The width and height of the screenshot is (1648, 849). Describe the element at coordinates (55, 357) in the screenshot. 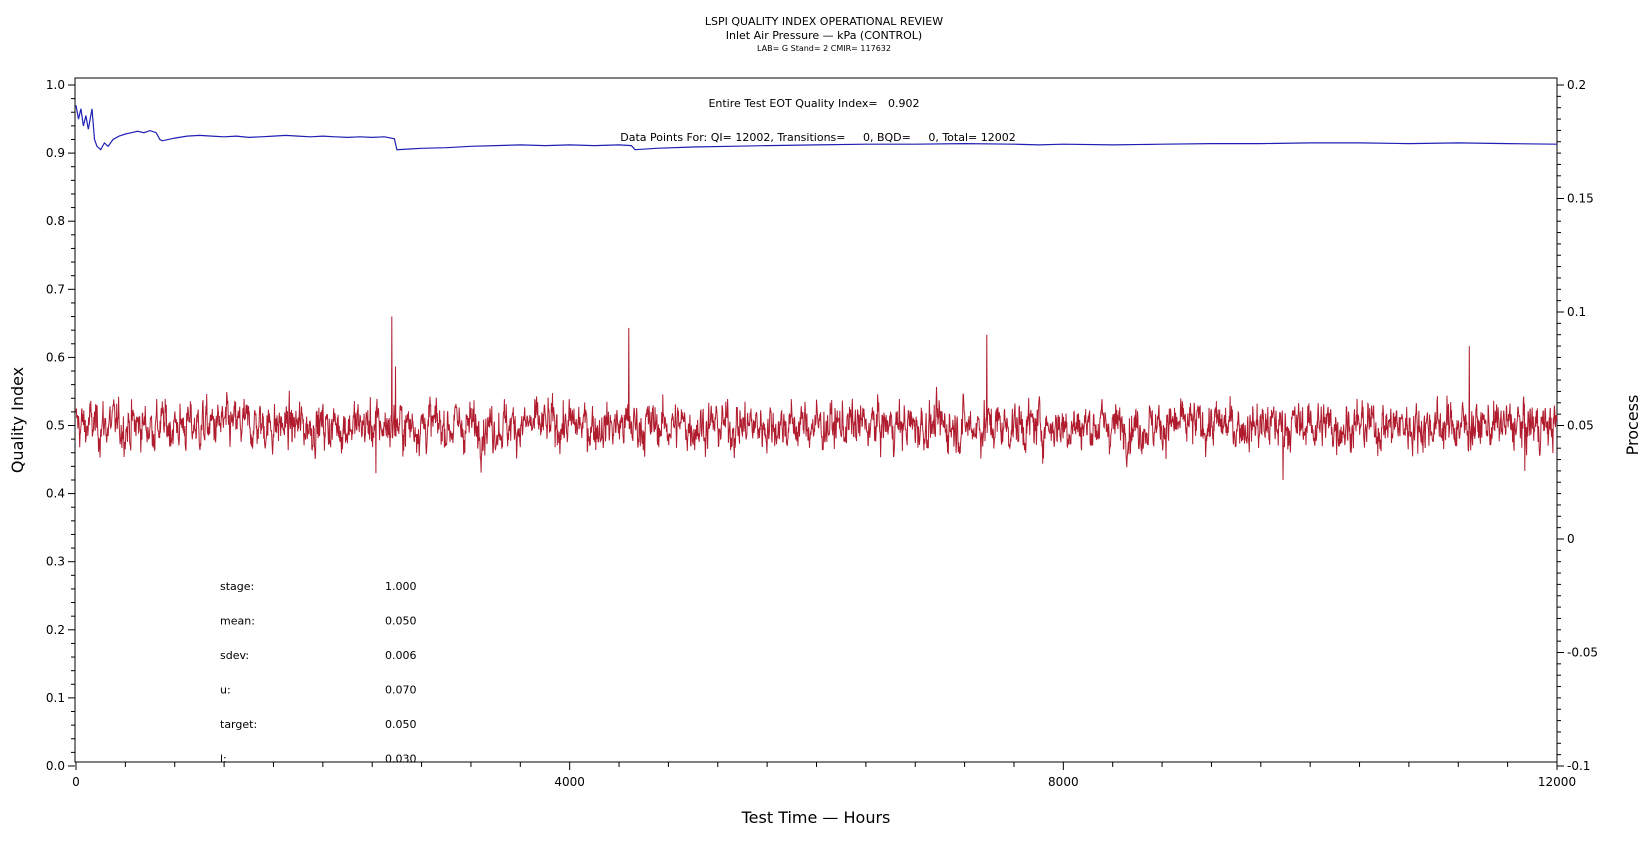

I see `y-left-tick-label: 0.6` at that location.